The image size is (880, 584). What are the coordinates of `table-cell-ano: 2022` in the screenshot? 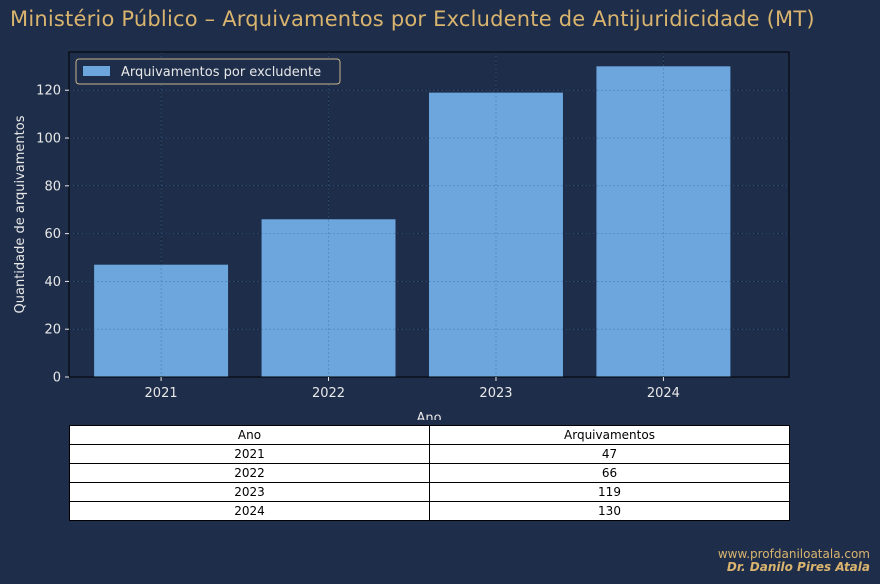 It's located at (249, 473).